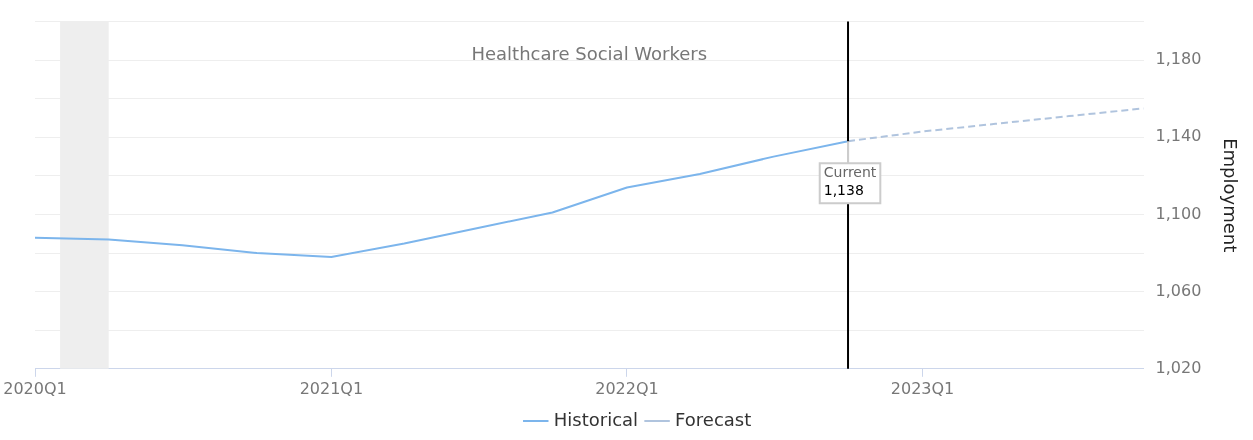 The width and height of the screenshot is (1253, 440). Describe the element at coordinates (1230, 195) in the screenshot. I see `y-axis-title: Employment` at that location.